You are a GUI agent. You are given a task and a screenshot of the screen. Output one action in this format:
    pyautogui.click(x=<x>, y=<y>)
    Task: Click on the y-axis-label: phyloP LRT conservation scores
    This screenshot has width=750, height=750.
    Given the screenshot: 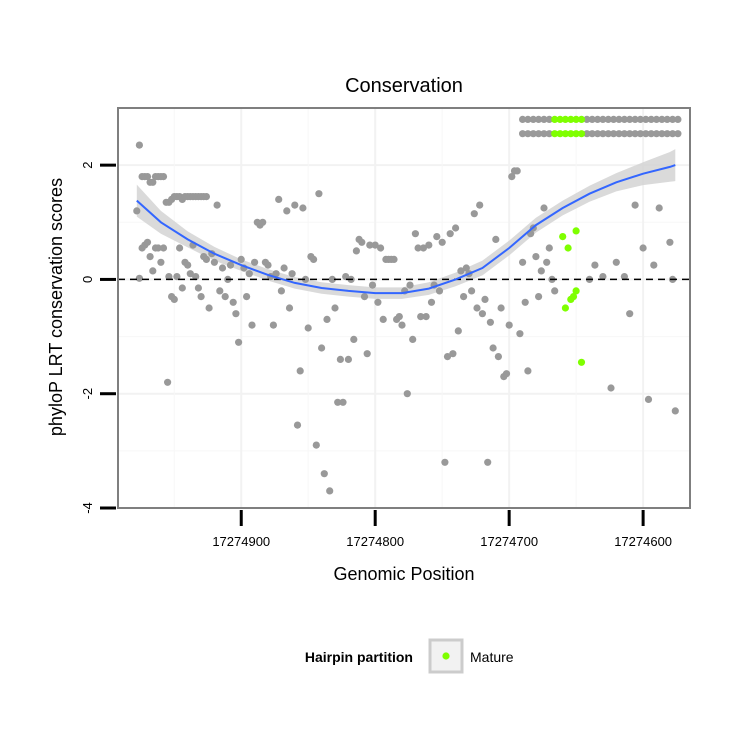 What is the action you would take?
    pyautogui.click(x=56, y=307)
    